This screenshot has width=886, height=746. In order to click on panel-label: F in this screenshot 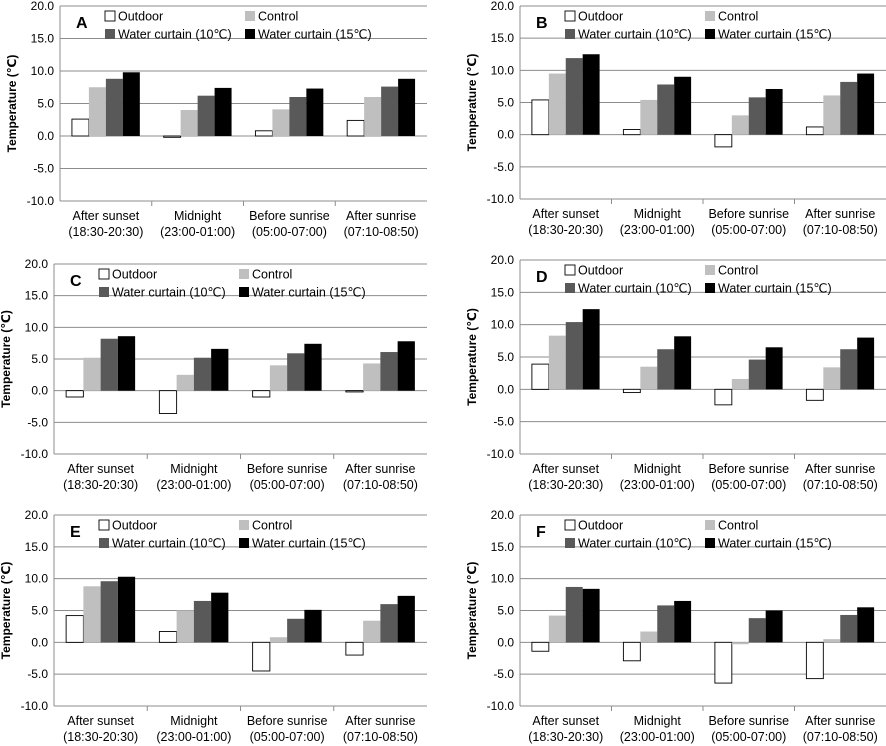, I will do `click(541, 532)`.